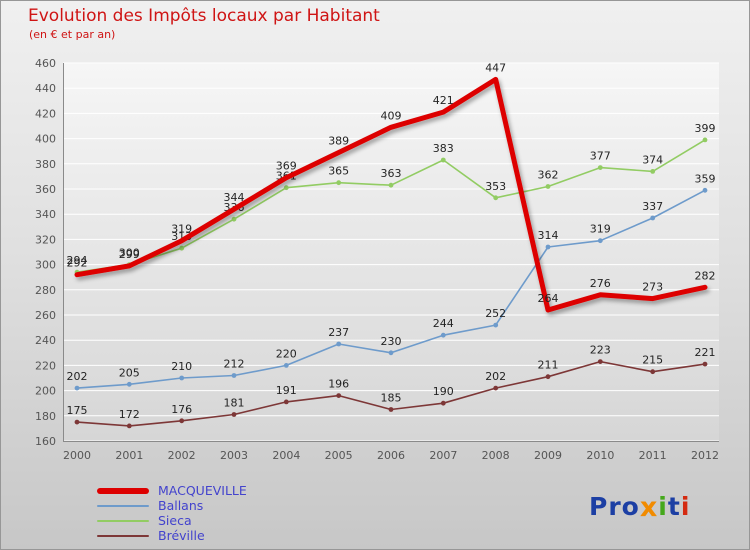 The height and width of the screenshot is (550, 750). Describe the element at coordinates (705, 352) in the screenshot. I see `data-label: 221` at that location.